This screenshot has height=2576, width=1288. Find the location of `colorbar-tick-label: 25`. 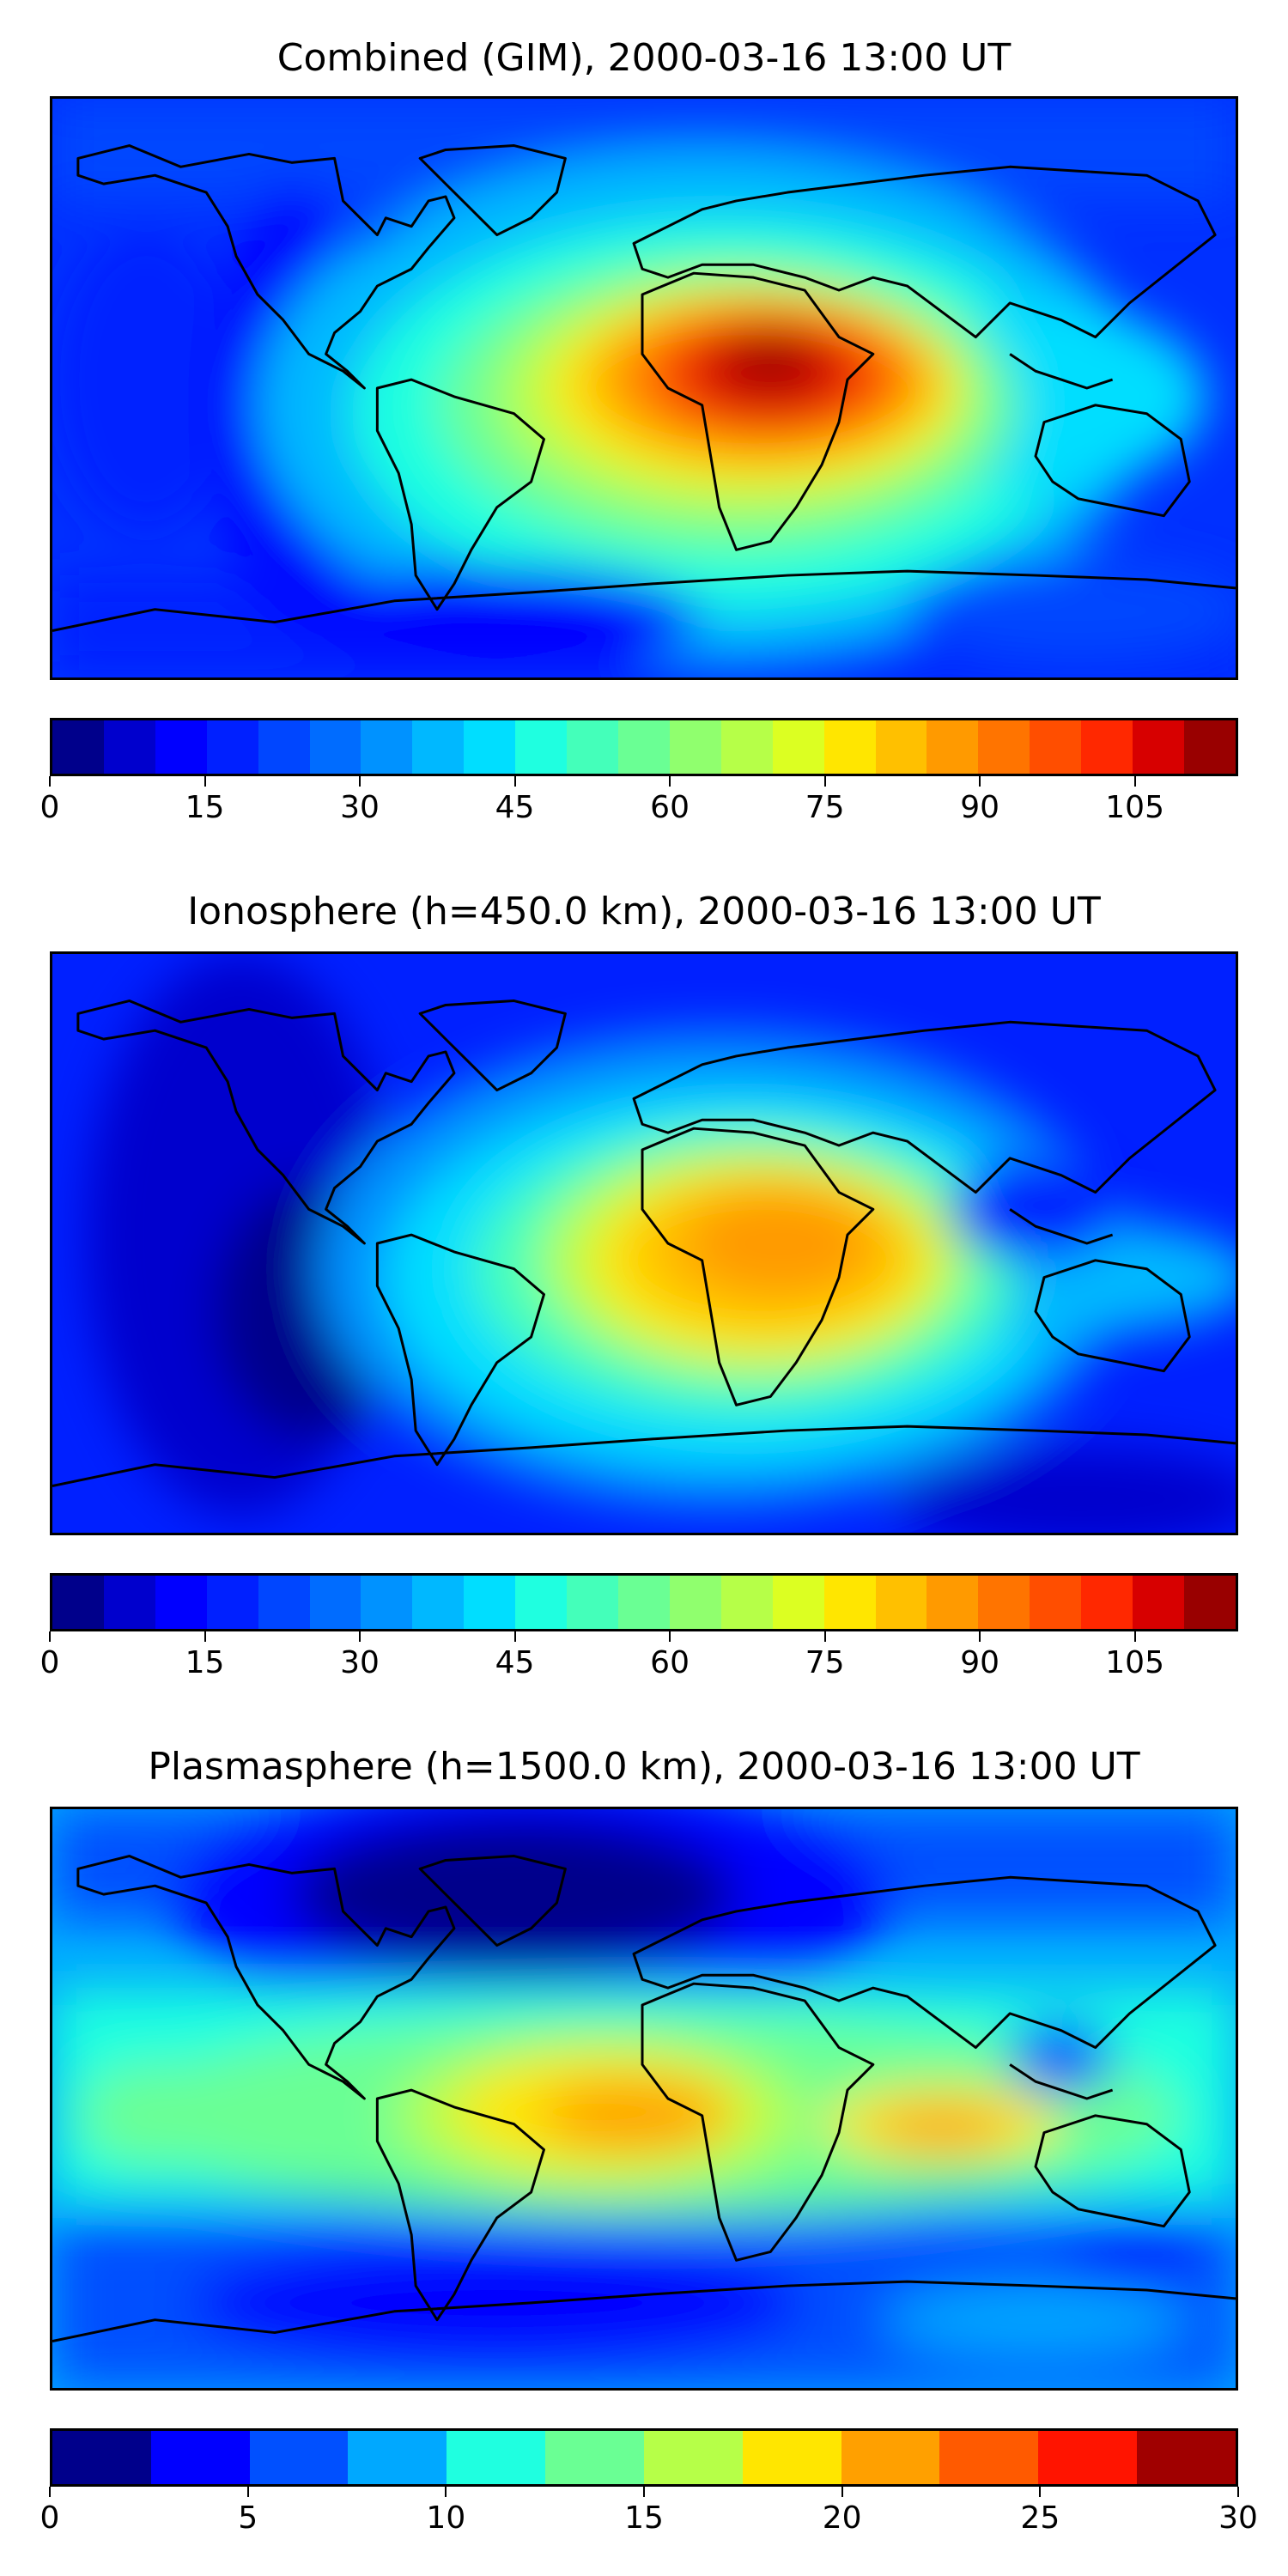

colorbar-tick-label: 25 is located at coordinates (1040, 2518).